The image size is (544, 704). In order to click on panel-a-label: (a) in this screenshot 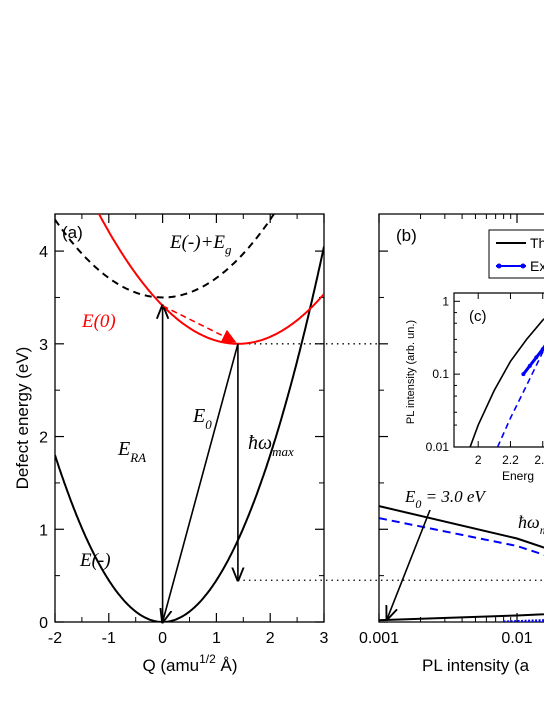, I will do `click(72, 232)`.